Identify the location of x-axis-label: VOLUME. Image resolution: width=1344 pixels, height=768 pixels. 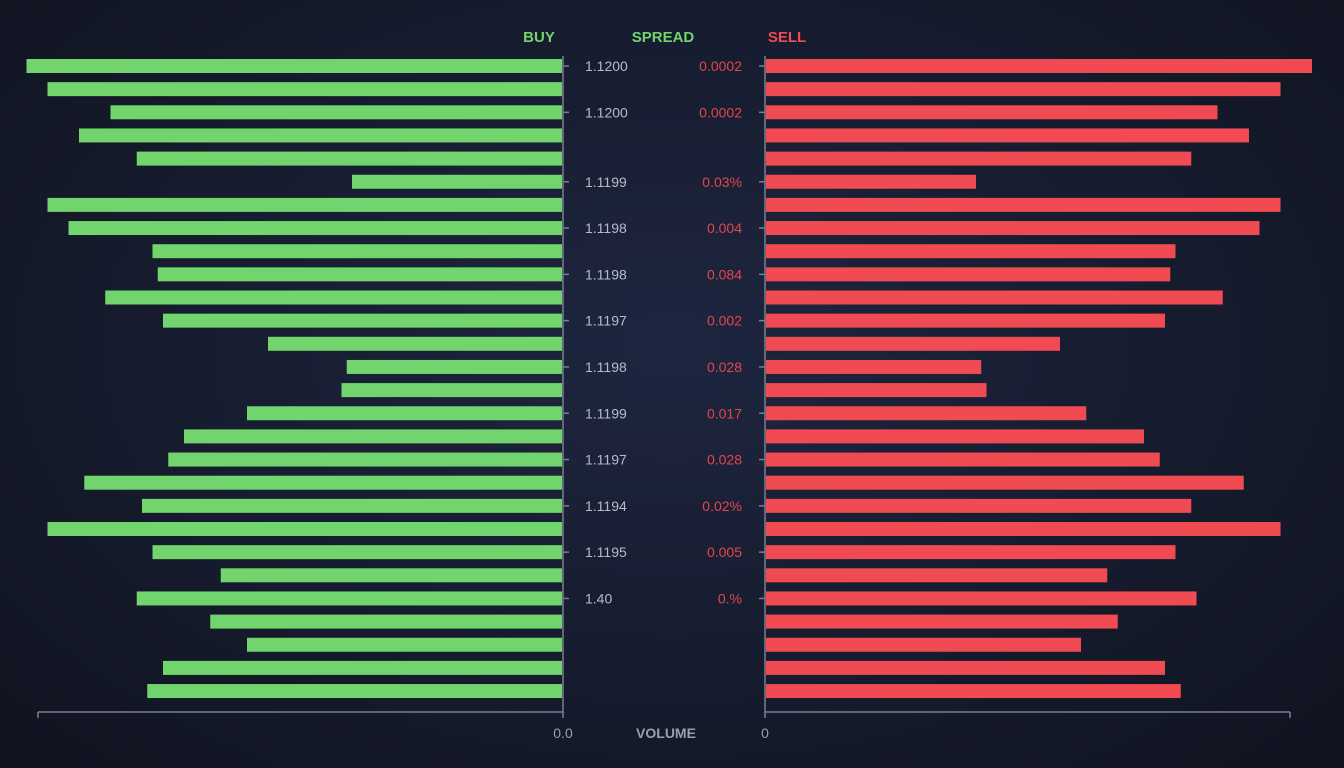
(666, 733).